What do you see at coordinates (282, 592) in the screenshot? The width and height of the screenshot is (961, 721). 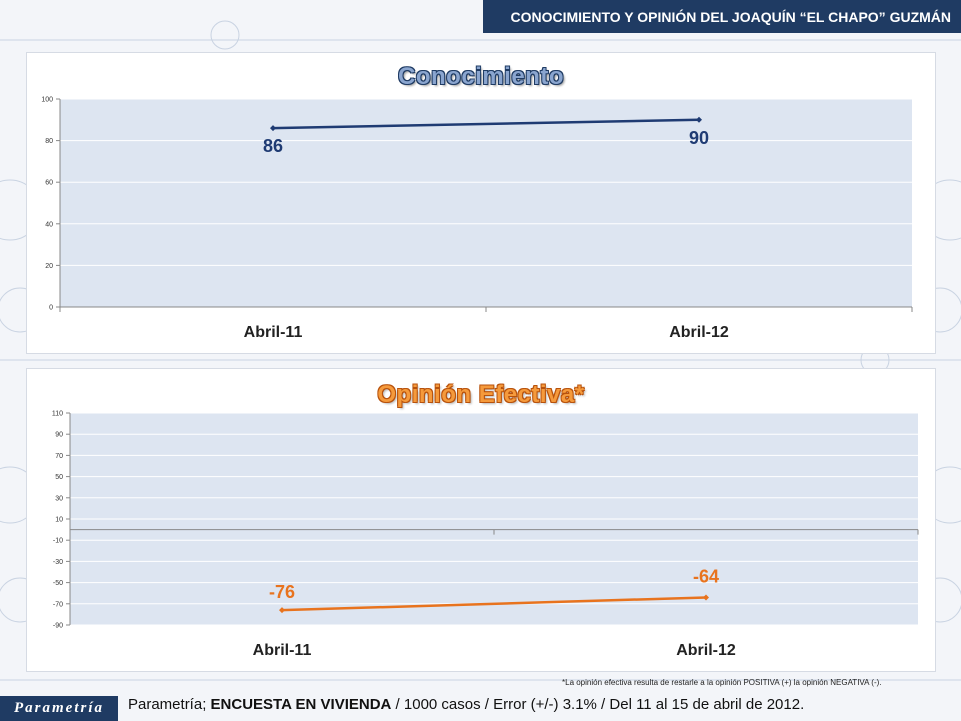 I see `opinion-data-label: -76` at bounding box center [282, 592].